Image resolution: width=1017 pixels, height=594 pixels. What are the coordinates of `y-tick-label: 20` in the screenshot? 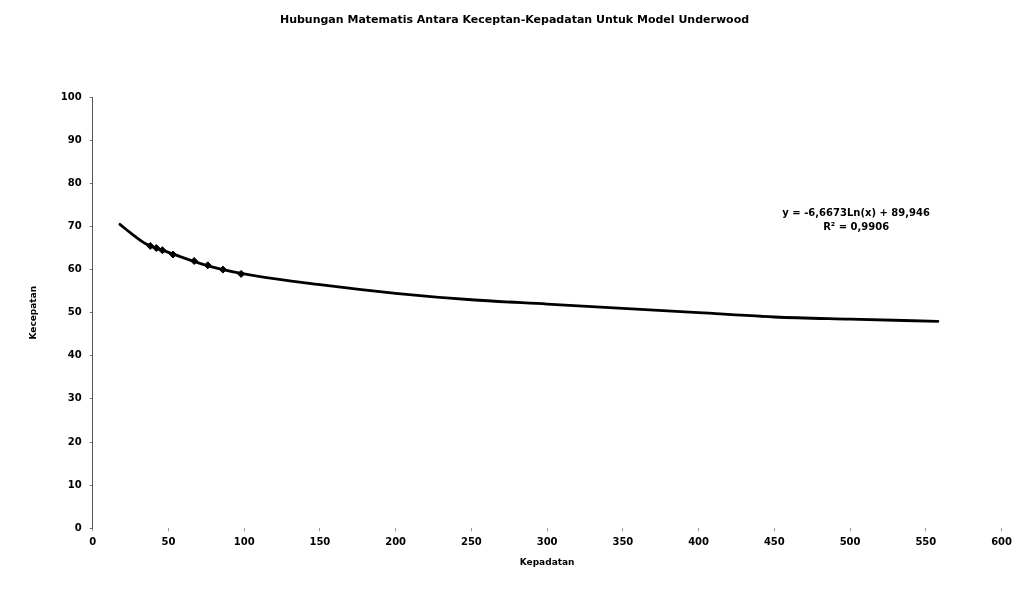 It's located at (74, 441).